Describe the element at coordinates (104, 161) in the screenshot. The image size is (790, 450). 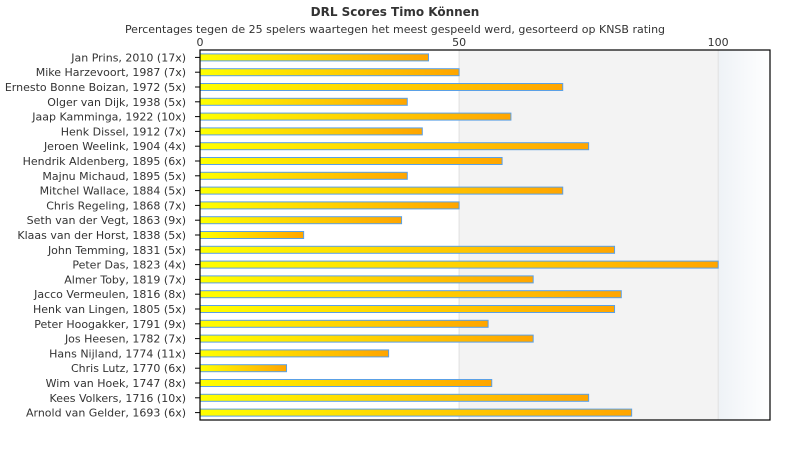
I see `category-label: Hendrik Aldenberg, 1895 (6x)` at that location.